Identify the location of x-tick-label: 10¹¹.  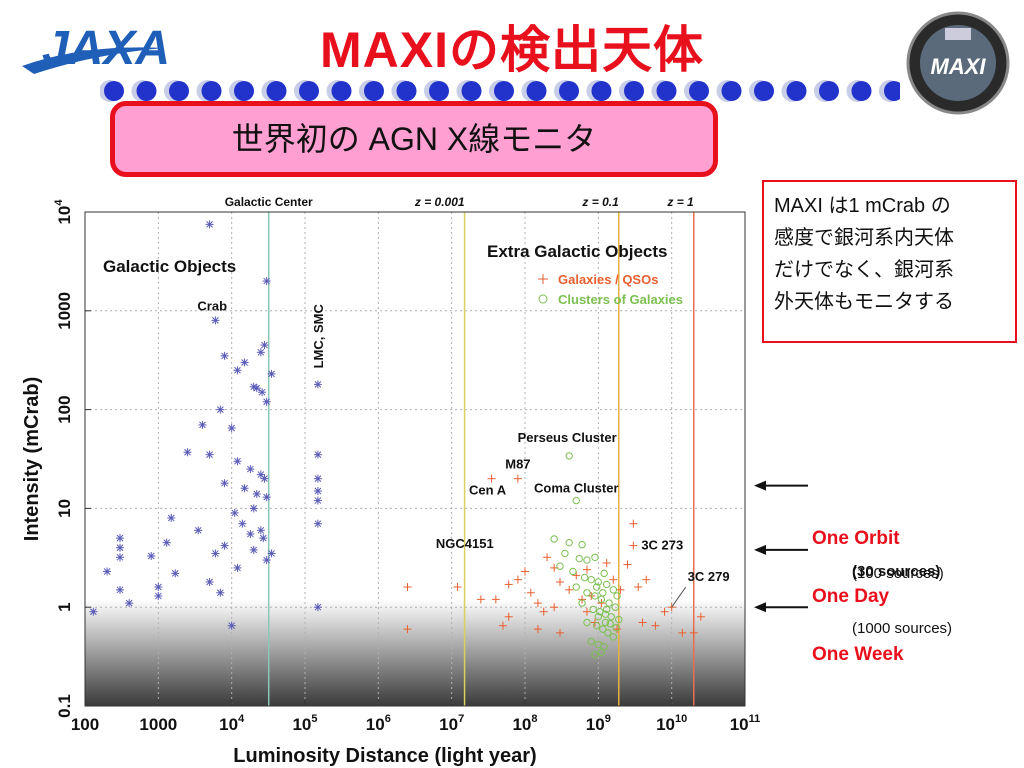
(745, 723).